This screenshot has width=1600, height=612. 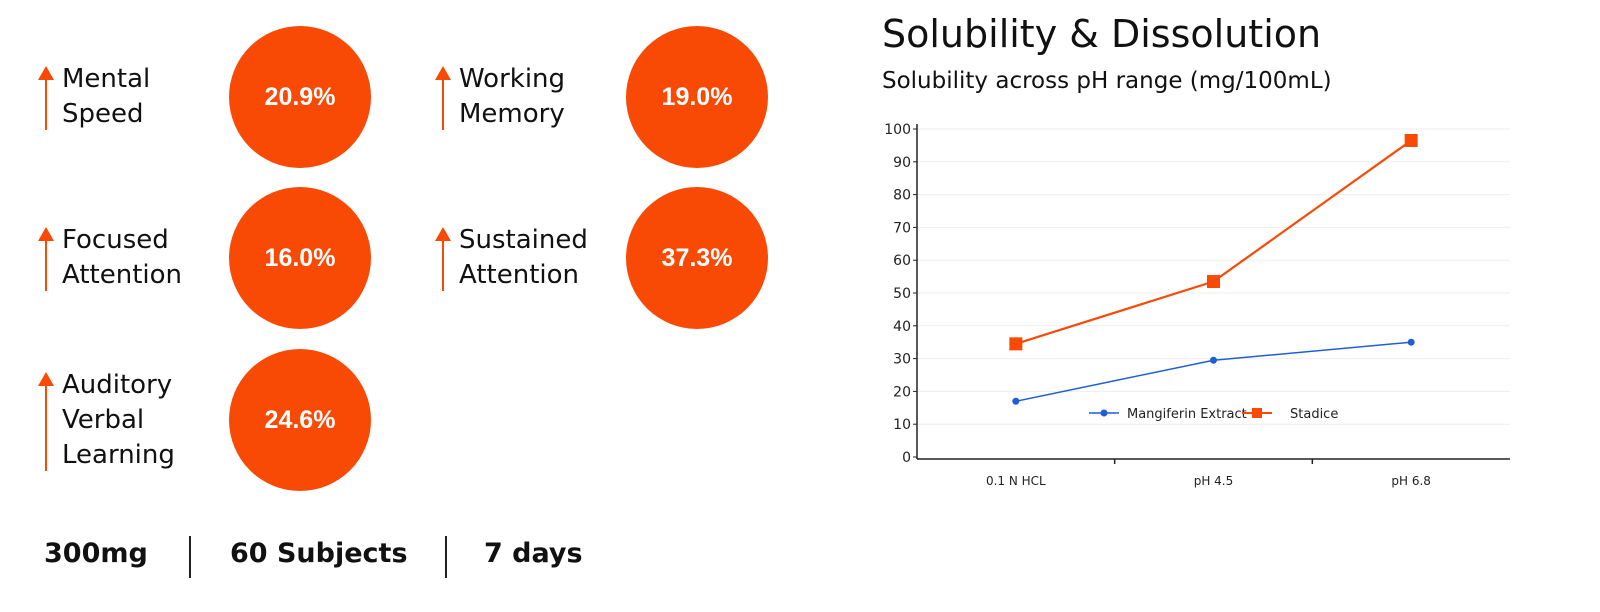 I want to click on metric-label-line: Mental, so click(x=106, y=79).